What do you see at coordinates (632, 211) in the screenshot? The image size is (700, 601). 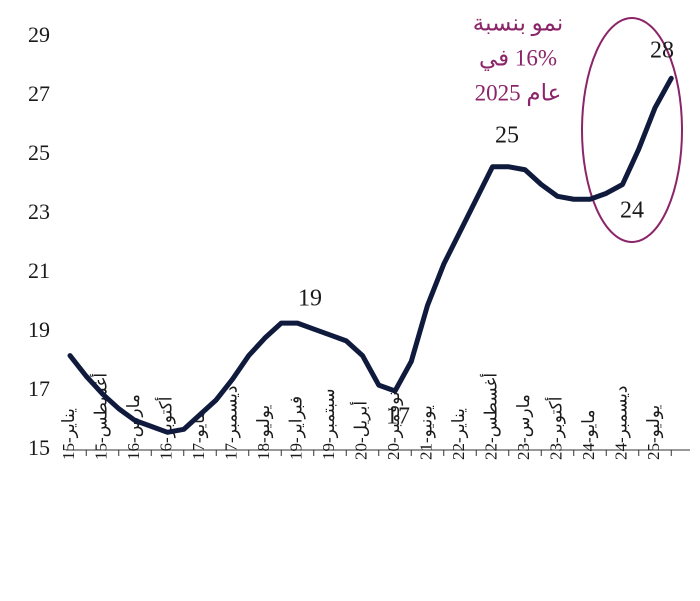 I see `annotation: 24` at bounding box center [632, 211].